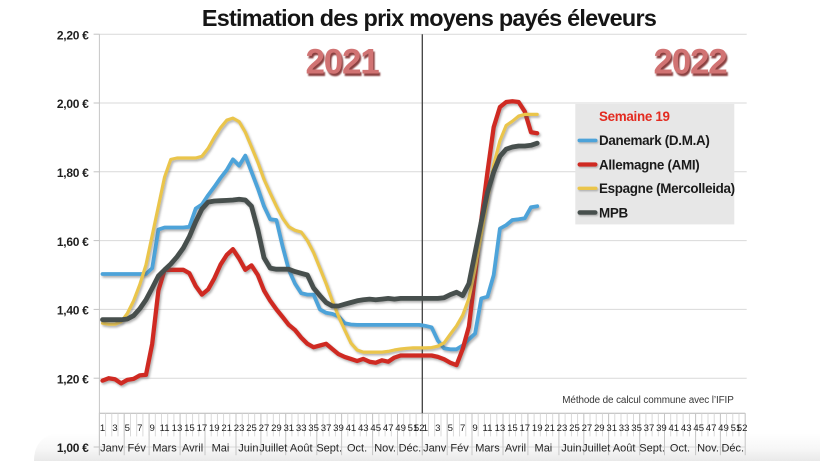 Image resolution: width=820 pixels, height=461 pixels. What do you see at coordinates (73, 173) in the screenshot?
I see `svg-text: 1,80 €` at bounding box center [73, 173].